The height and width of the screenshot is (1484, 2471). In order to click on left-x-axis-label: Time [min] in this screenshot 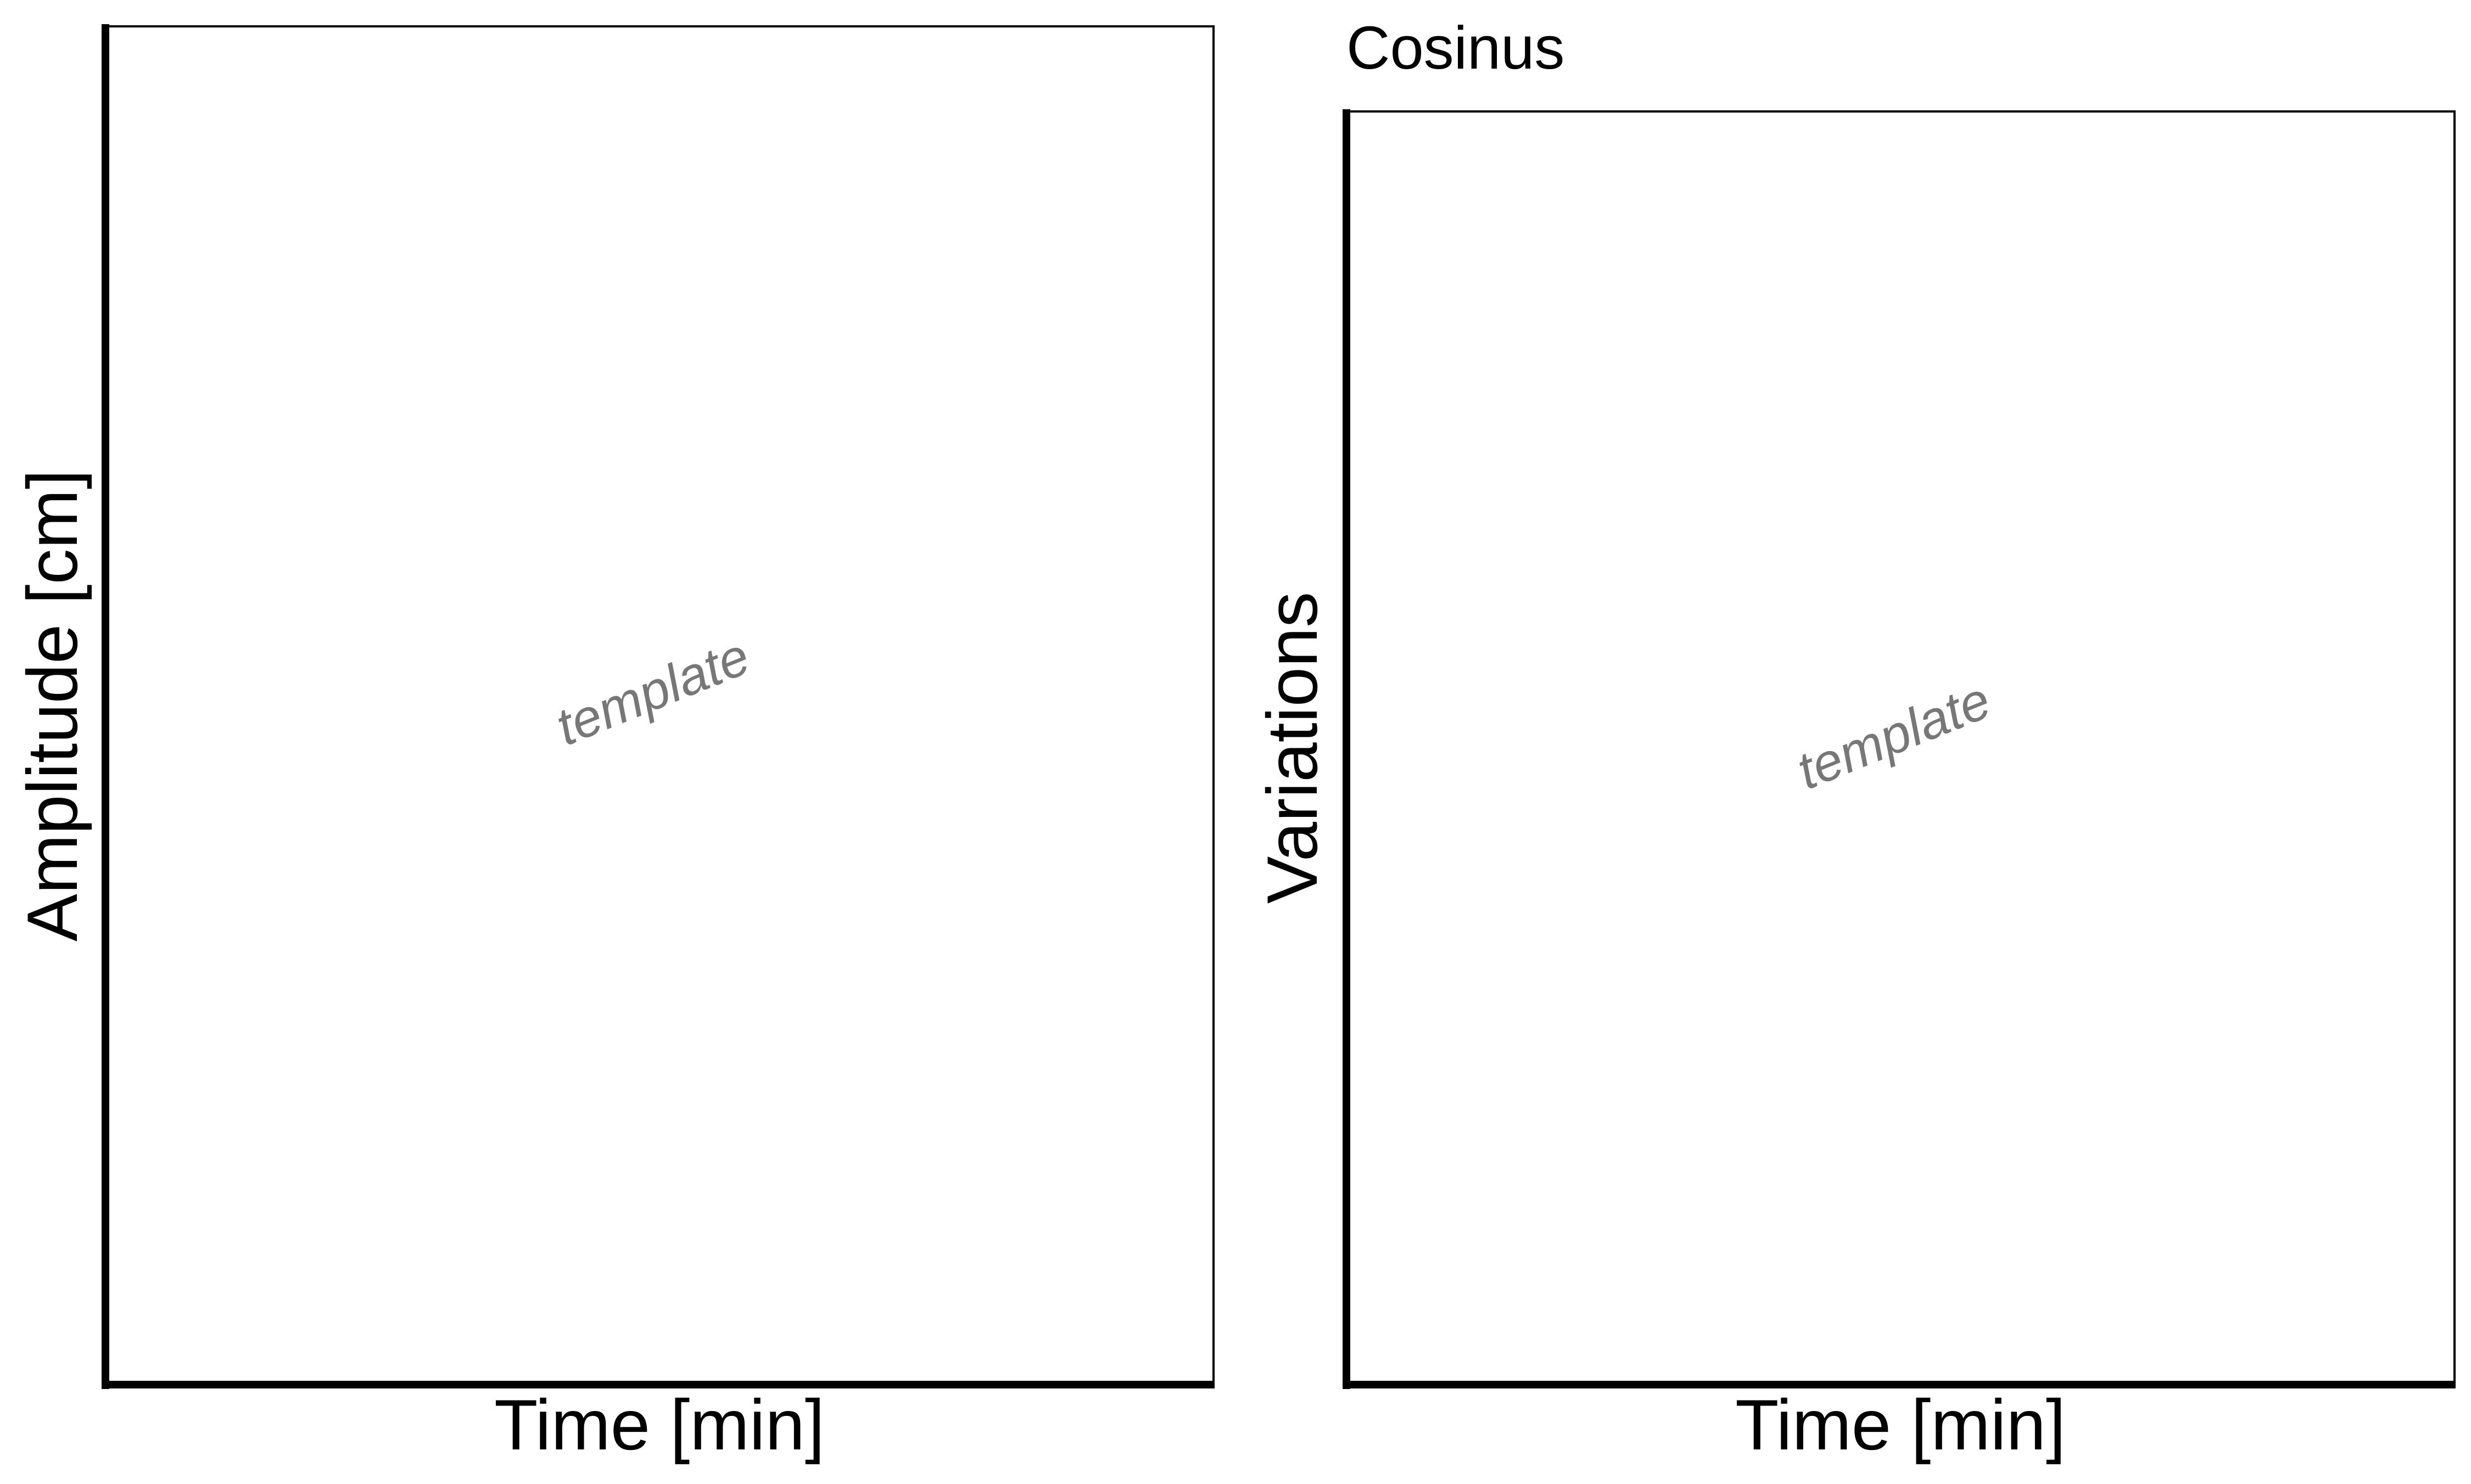, I will do `click(659, 1425)`.